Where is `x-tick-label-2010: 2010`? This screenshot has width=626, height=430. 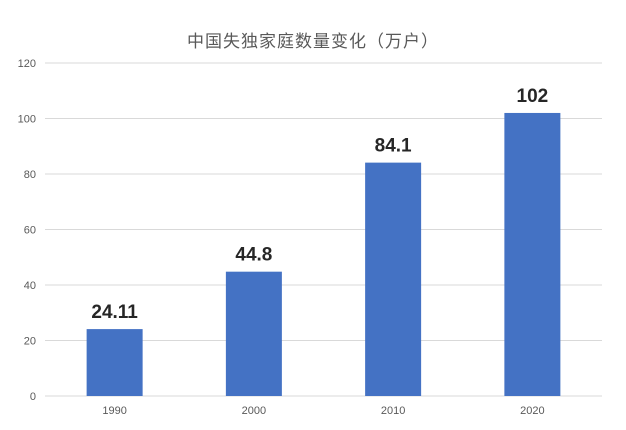
x-tick-label-2010: 2010 is located at coordinates (393, 411).